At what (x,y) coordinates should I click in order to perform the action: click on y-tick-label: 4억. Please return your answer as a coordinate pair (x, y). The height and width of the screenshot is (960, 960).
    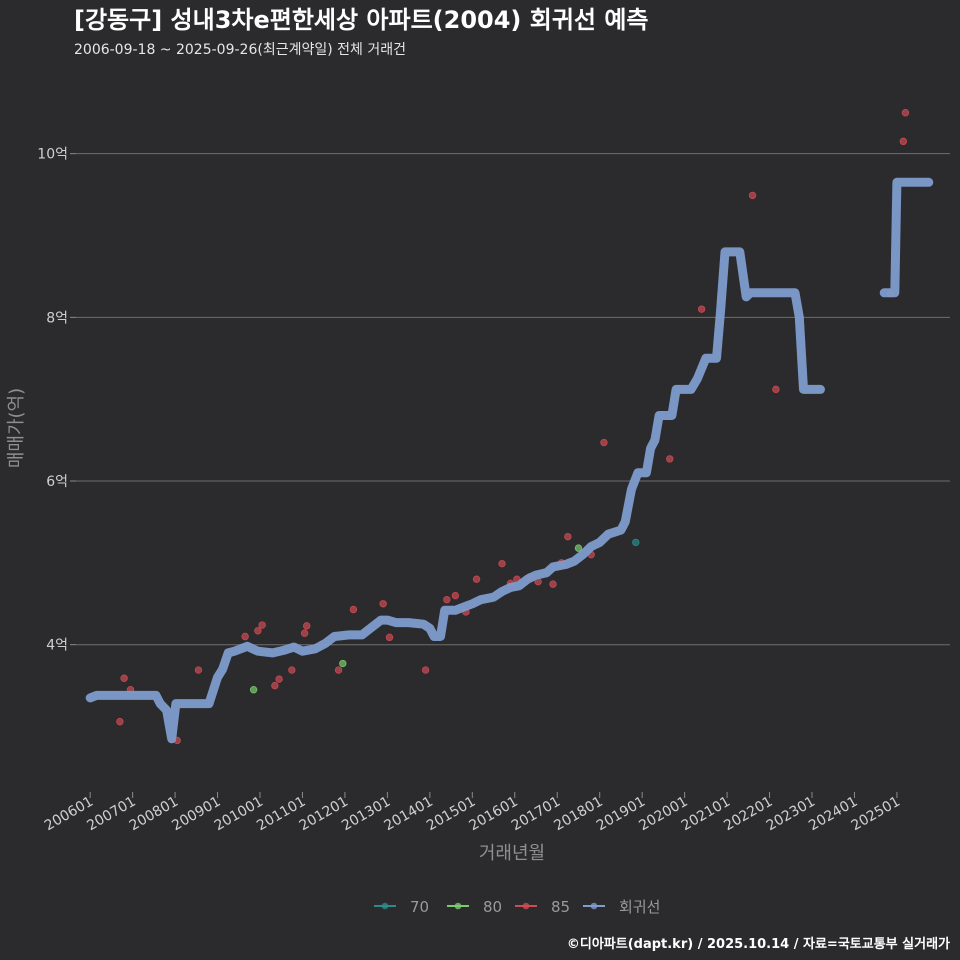
    Looking at the image, I should click on (57, 646).